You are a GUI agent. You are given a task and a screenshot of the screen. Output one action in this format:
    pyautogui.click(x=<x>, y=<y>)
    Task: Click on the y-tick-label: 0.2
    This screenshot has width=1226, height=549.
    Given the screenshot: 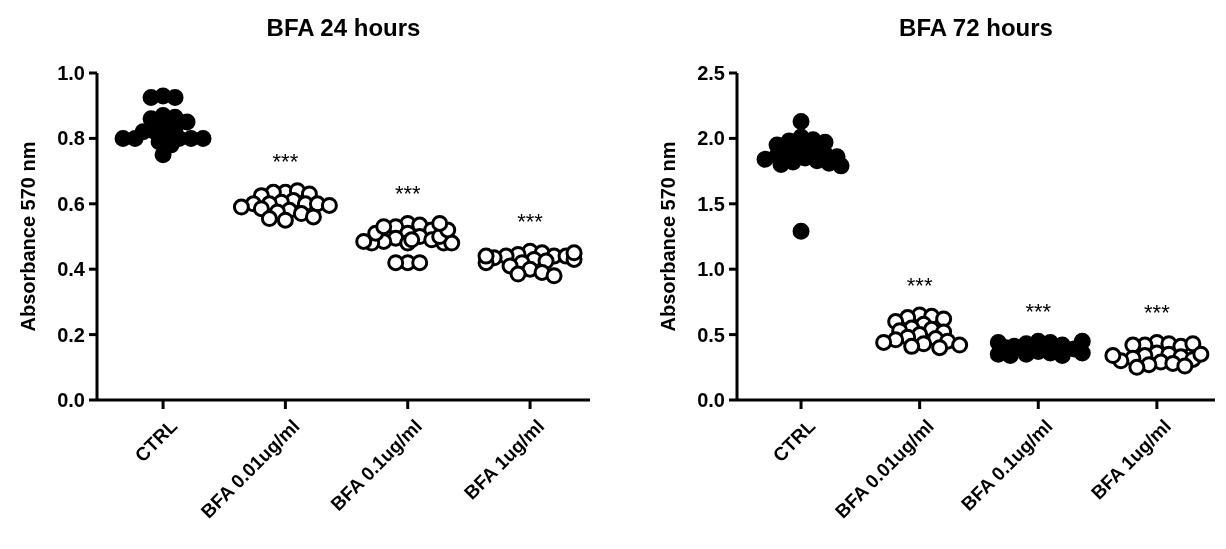 What is the action you would take?
    pyautogui.click(x=71, y=334)
    